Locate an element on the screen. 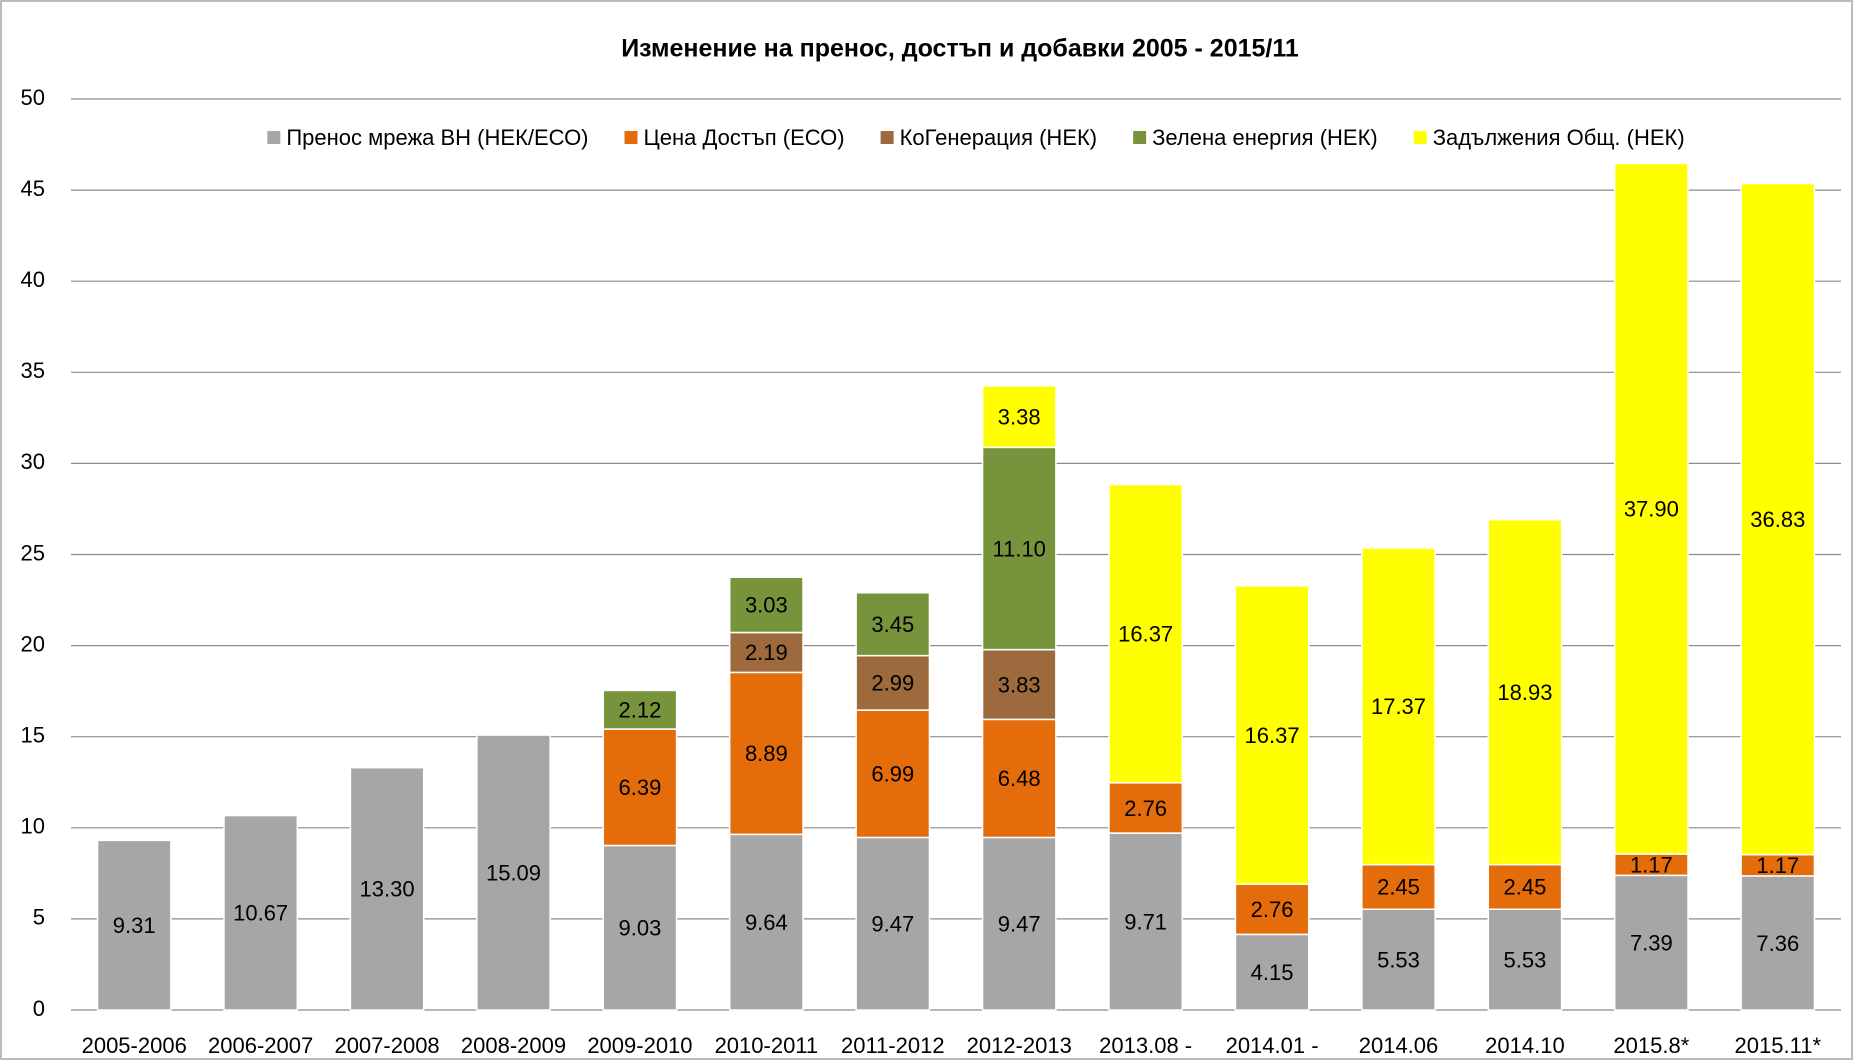 The height and width of the screenshot is (1060, 1853). data-label: 13.30 is located at coordinates (387, 889).